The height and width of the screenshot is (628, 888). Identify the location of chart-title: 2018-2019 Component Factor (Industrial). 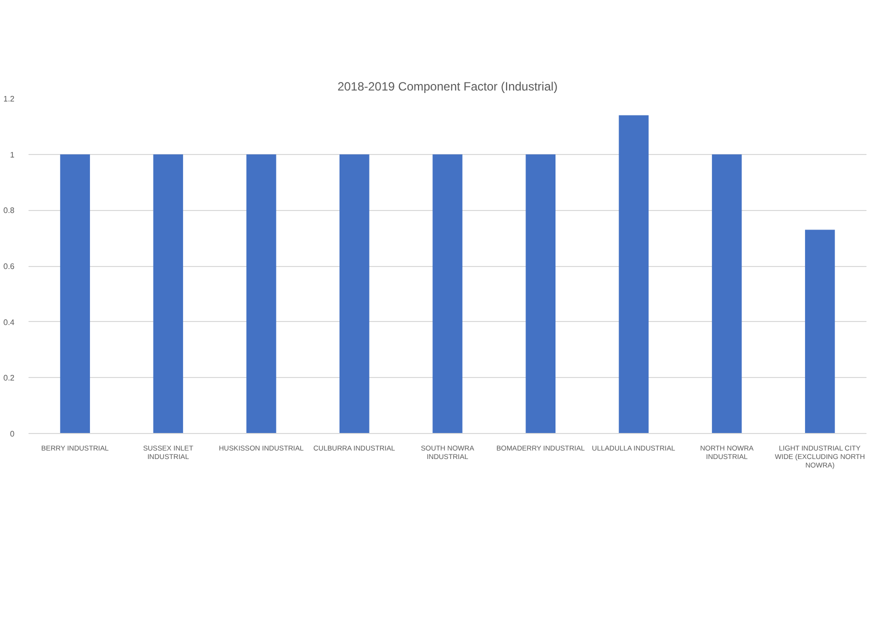
(447, 87).